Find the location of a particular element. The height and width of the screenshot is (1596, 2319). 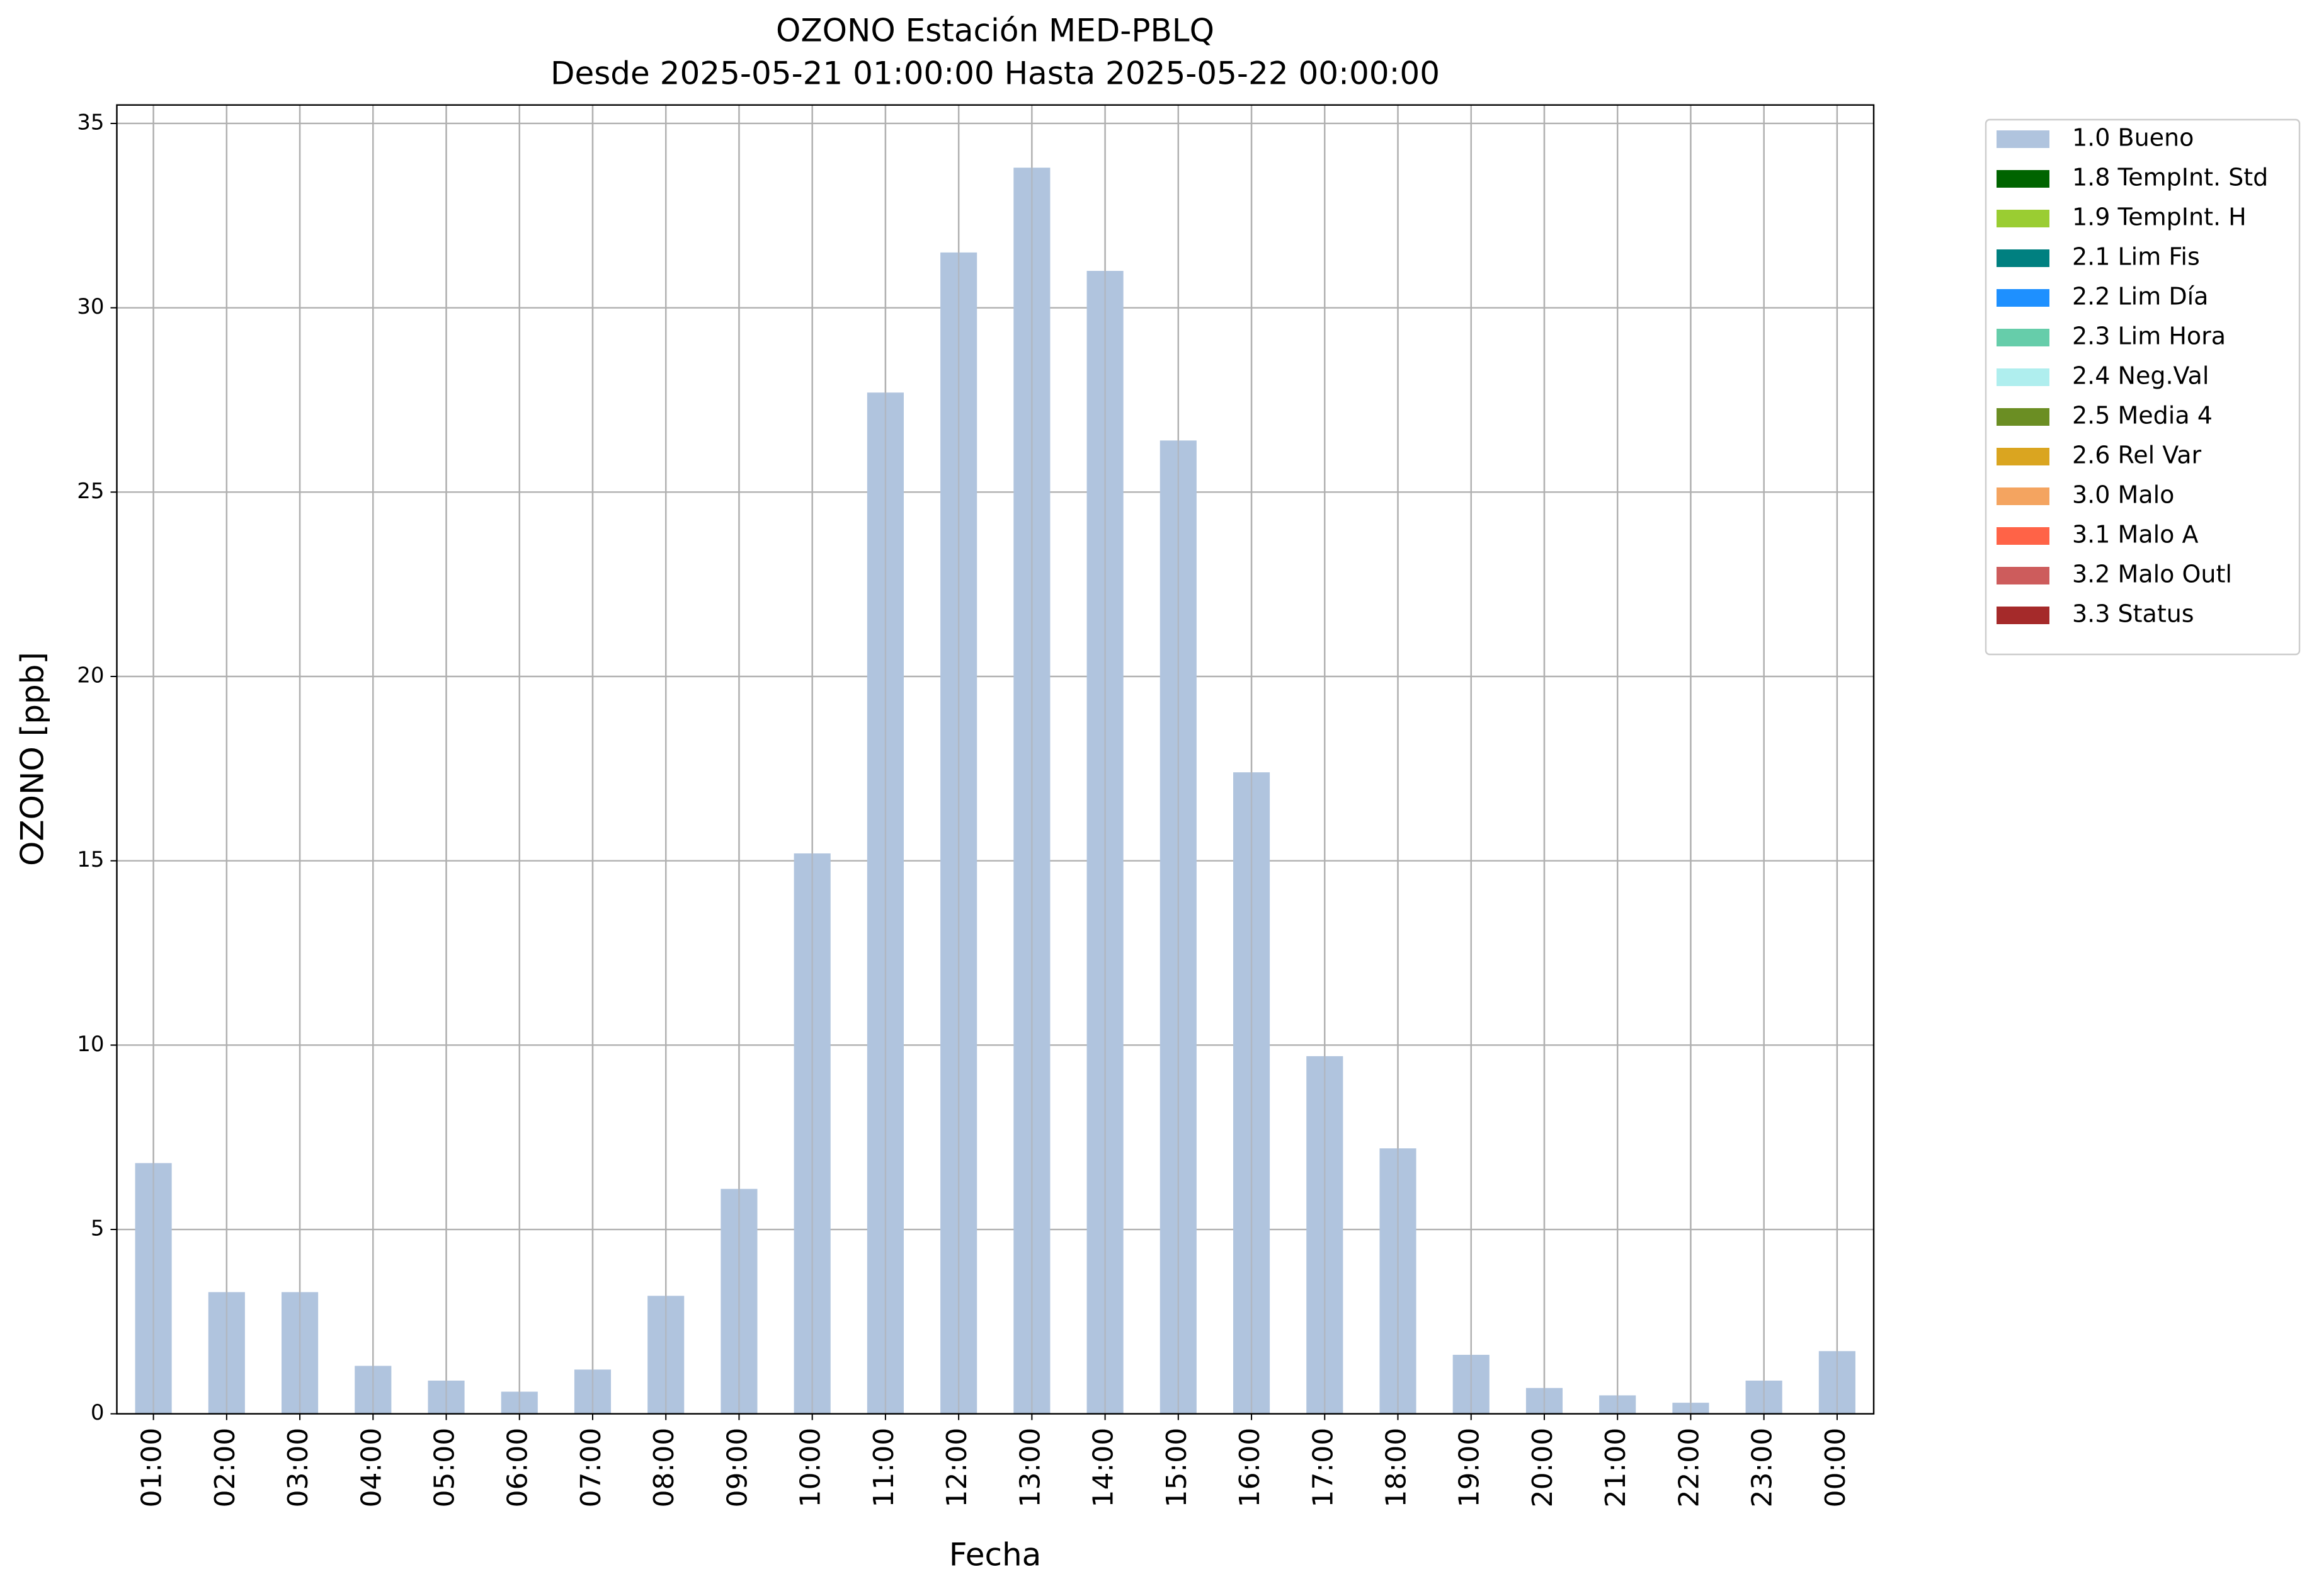

x-tick-label: 02:00 is located at coordinates (225, 1468).